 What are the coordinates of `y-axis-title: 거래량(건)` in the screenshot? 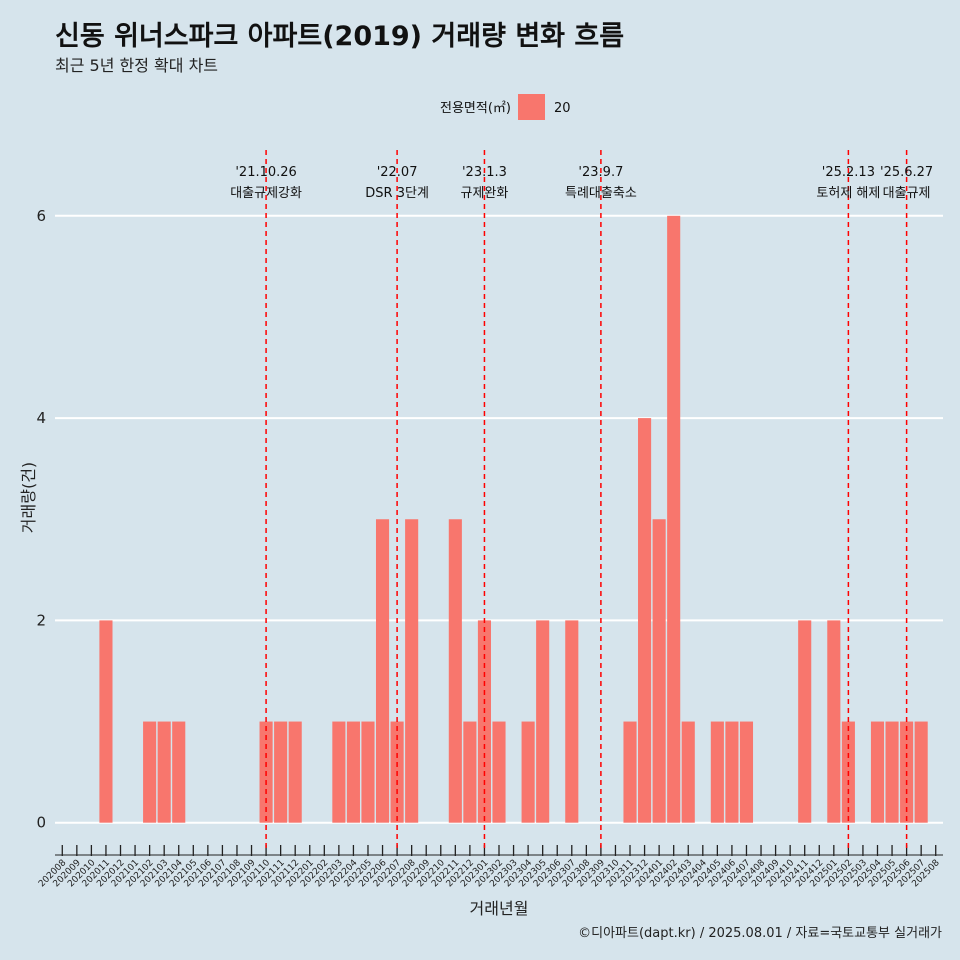 It's located at (28, 497).